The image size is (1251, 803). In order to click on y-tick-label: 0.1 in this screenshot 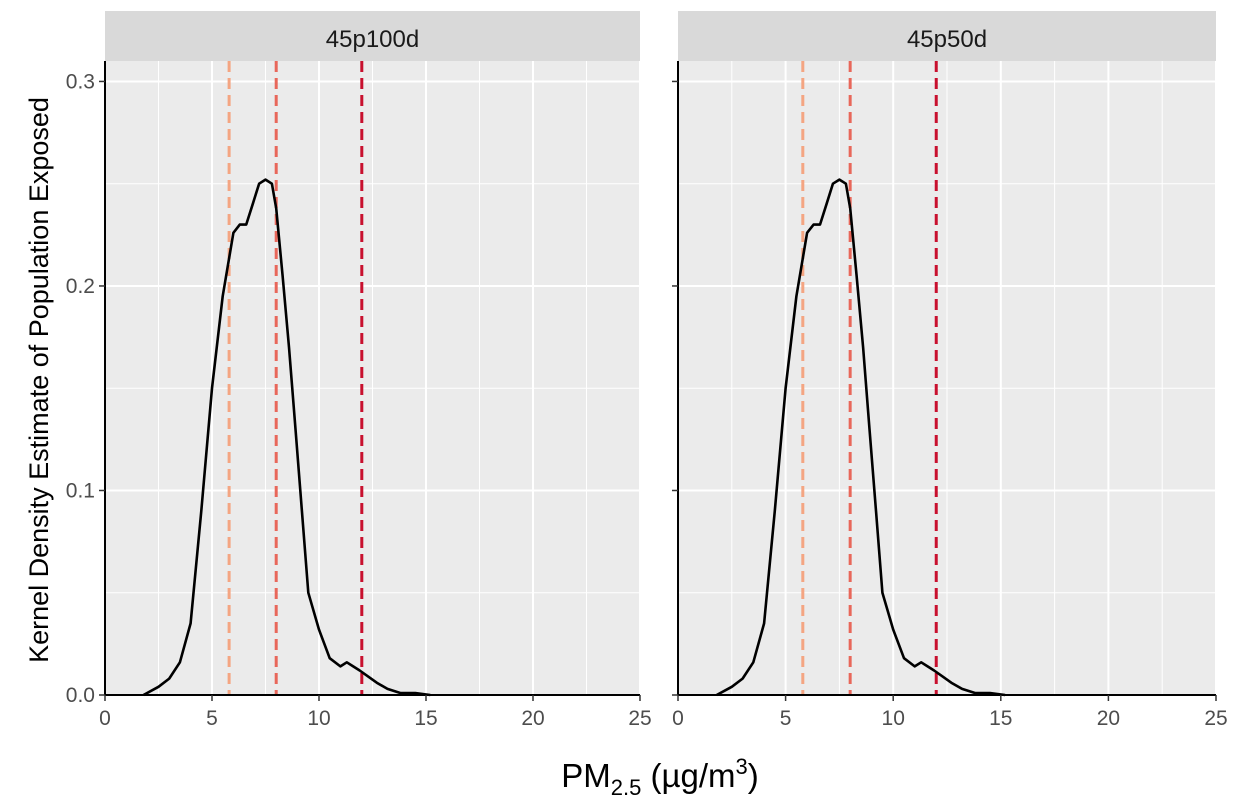, I will do `click(80, 490)`.